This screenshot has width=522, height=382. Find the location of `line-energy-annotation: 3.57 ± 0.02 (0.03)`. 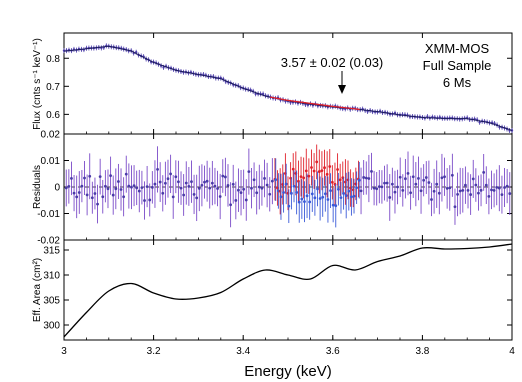

line-energy-annotation: 3.57 ± 0.02 (0.03) is located at coordinates (332, 62).